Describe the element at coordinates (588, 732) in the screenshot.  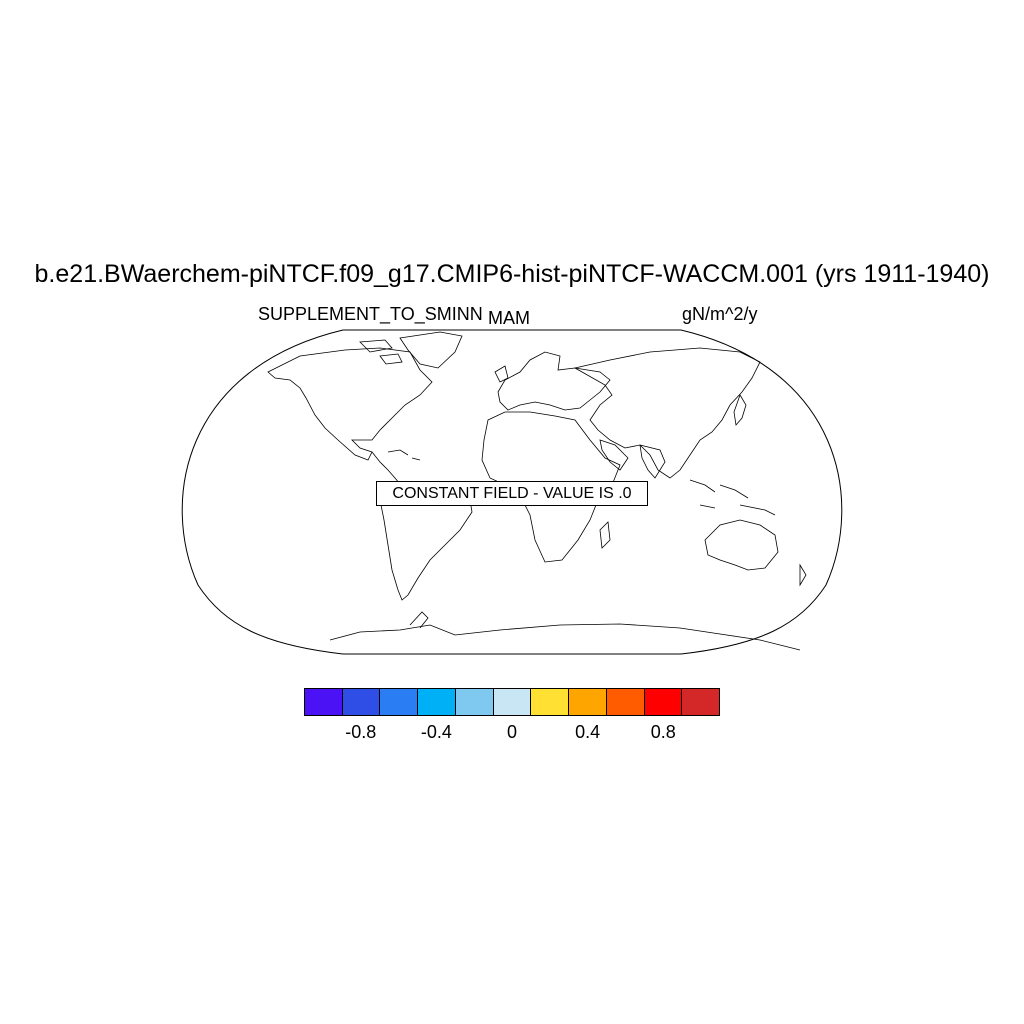
I see `colorbar-tick-label: 0.4` at that location.